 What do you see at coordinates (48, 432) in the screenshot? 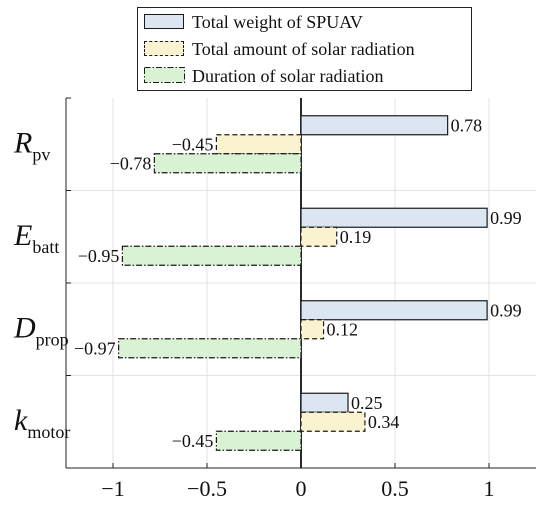
I see `category-label-subscript: motor` at bounding box center [48, 432].